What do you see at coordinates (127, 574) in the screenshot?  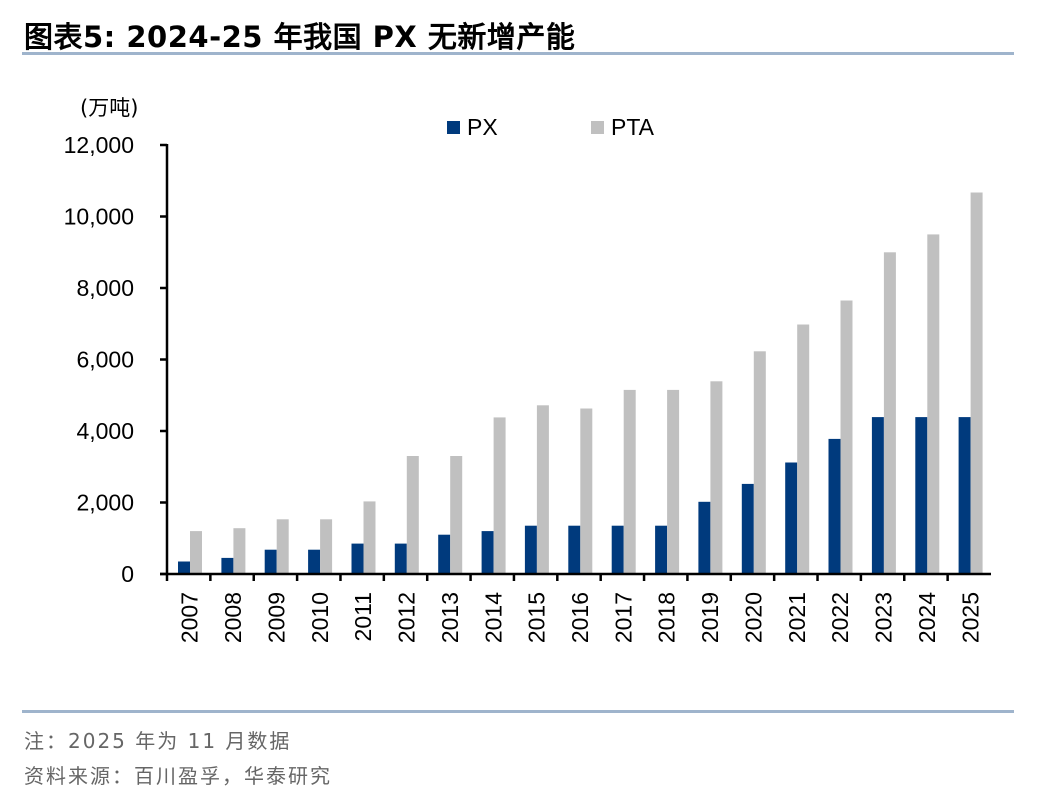 I see `y-tick-label: 0` at bounding box center [127, 574].